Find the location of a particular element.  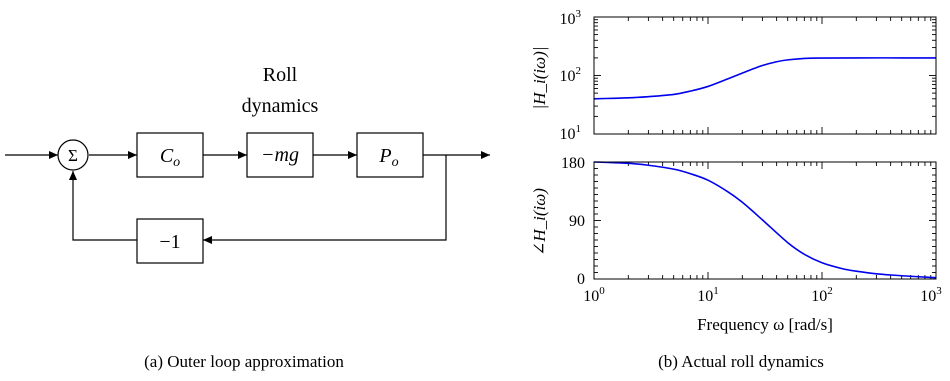

plots-caption: (b) Actual roll dynamics is located at coordinates (741, 361).